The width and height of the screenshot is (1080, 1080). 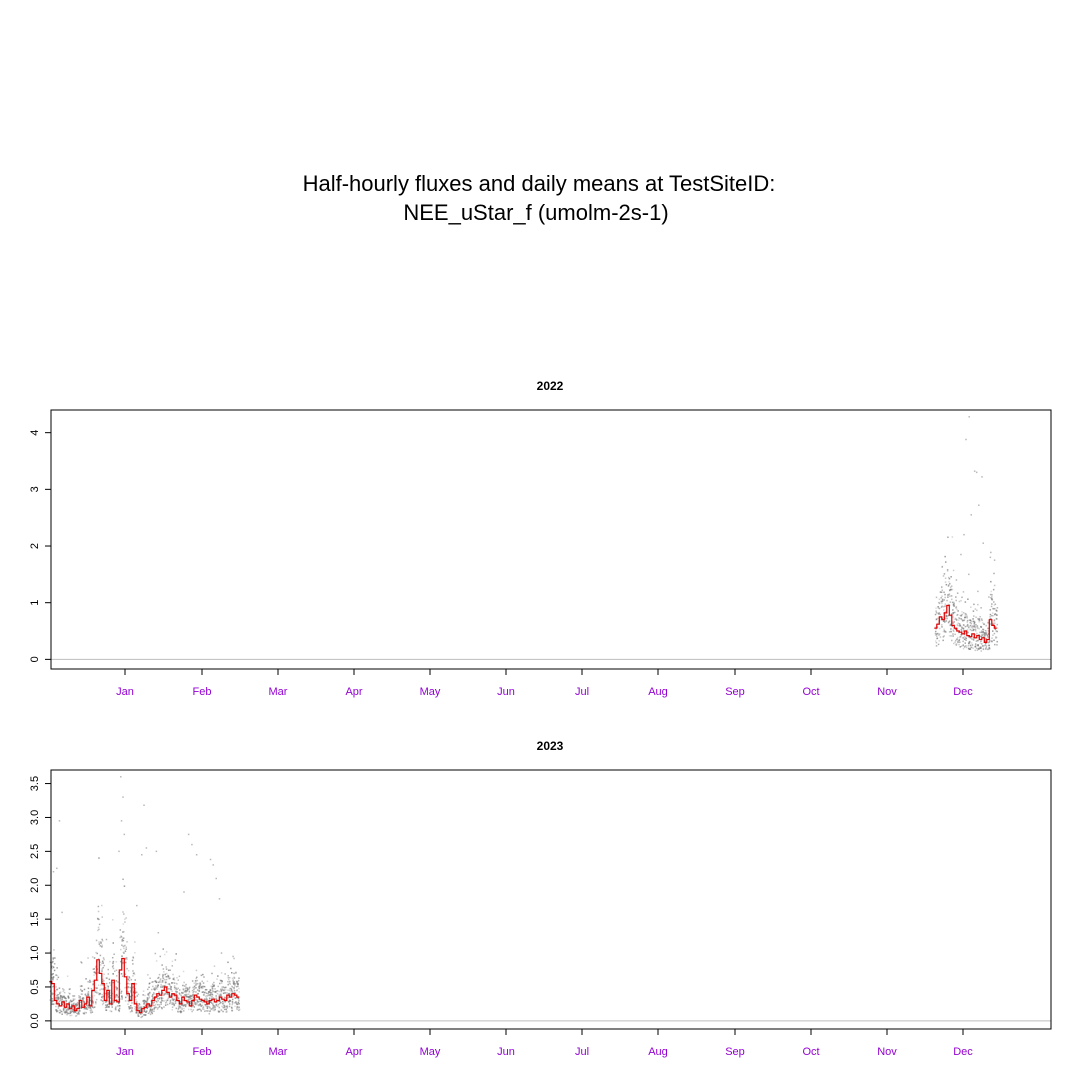 What do you see at coordinates (735, 1052) in the screenshot?
I see `month-label-sep: Sep` at bounding box center [735, 1052].